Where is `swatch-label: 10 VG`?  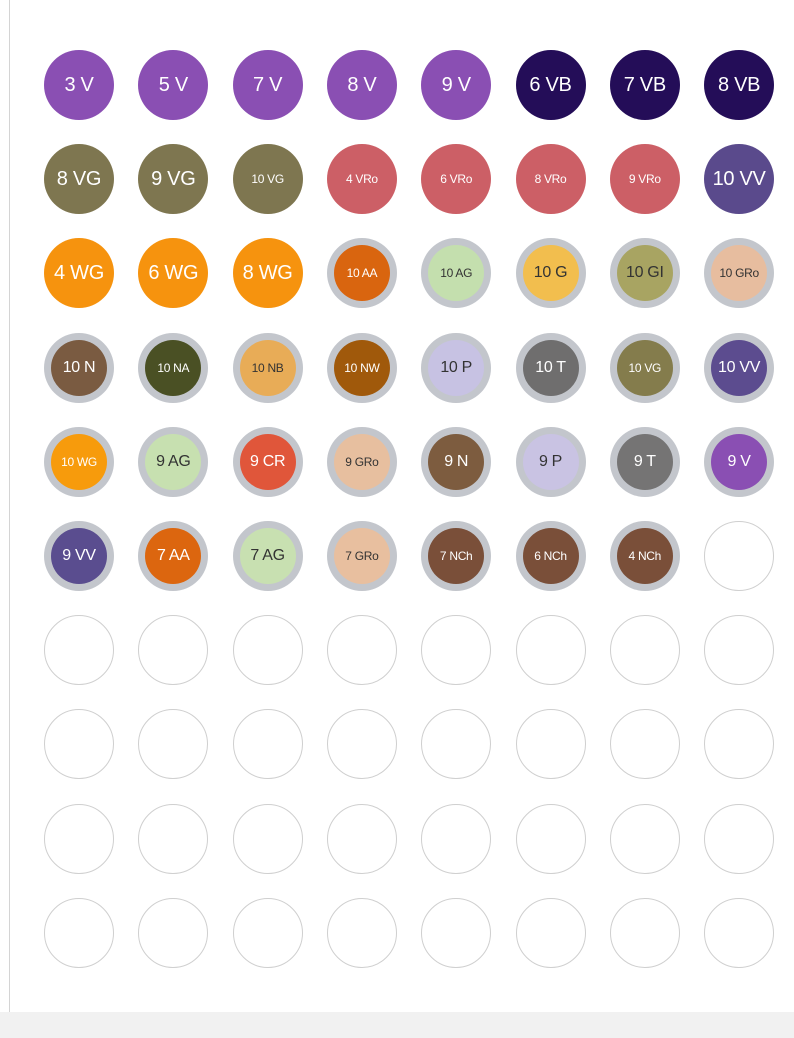 swatch-label: 10 VG is located at coordinates (267, 179).